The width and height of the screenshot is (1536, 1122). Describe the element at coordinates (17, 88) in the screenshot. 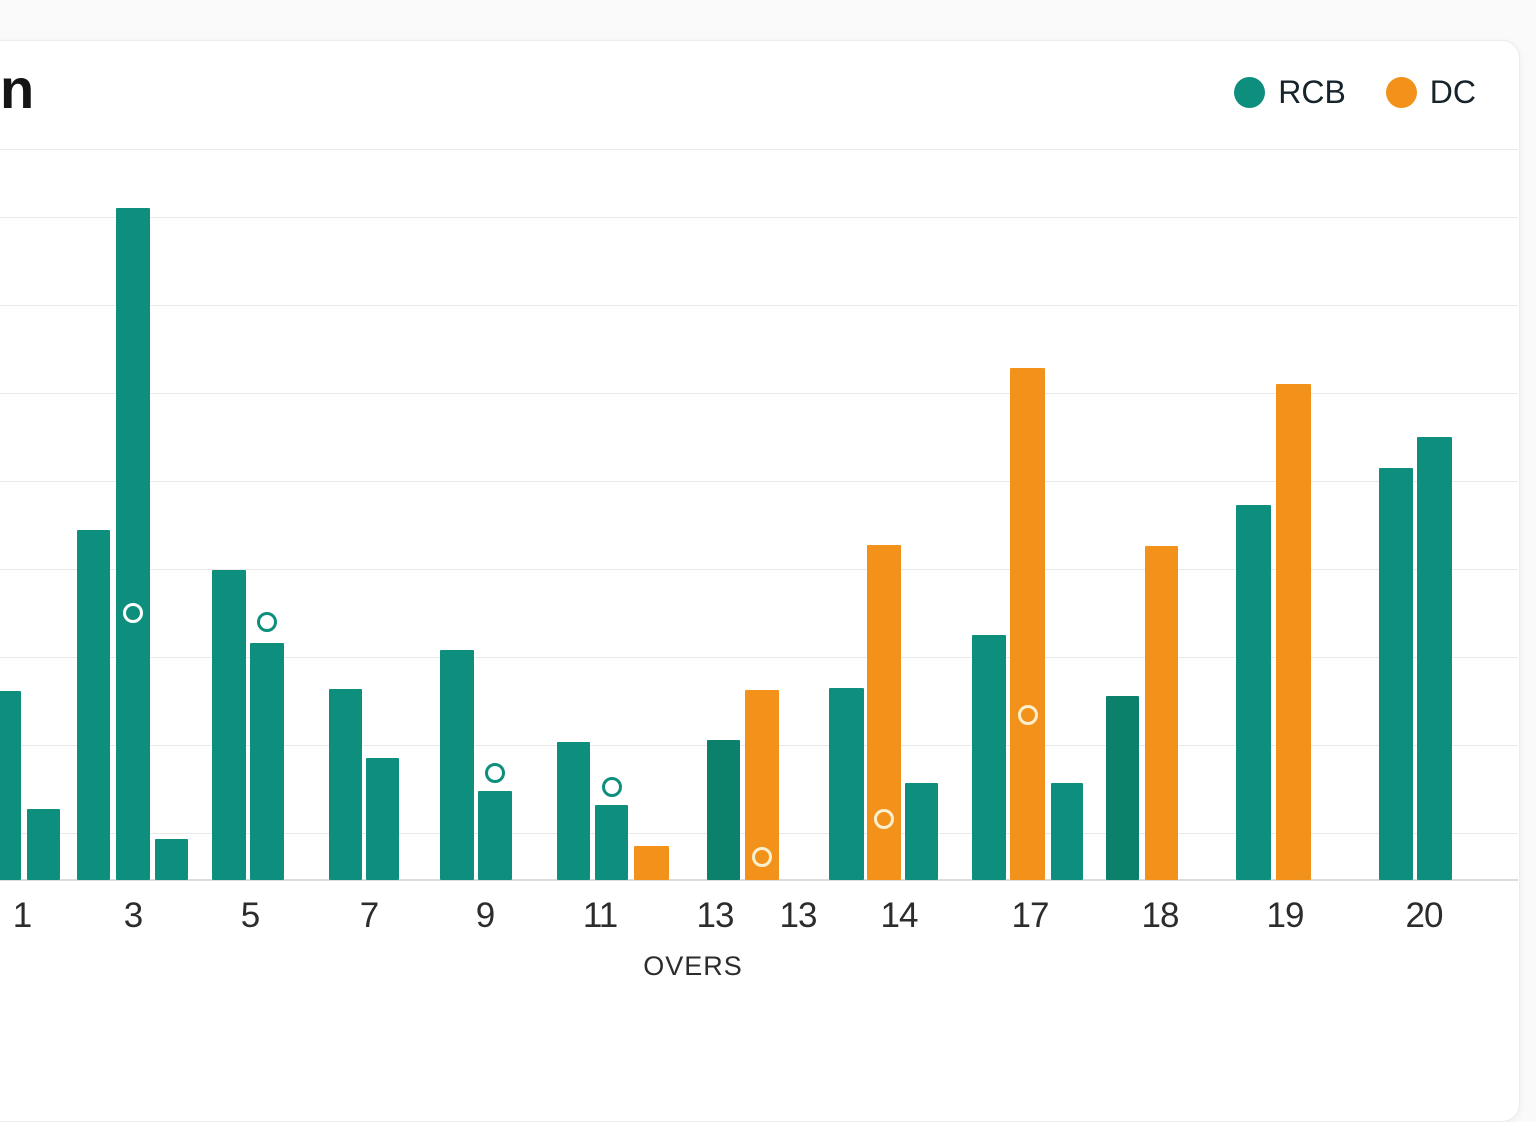

I see `chart-title-cutoff: n` at that location.